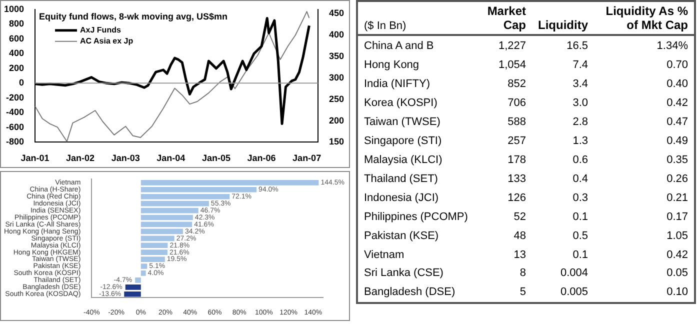 The width and height of the screenshot is (699, 324). What do you see at coordinates (580, 160) in the screenshot?
I see `data-label: 0.6` at bounding box center [580, 160].